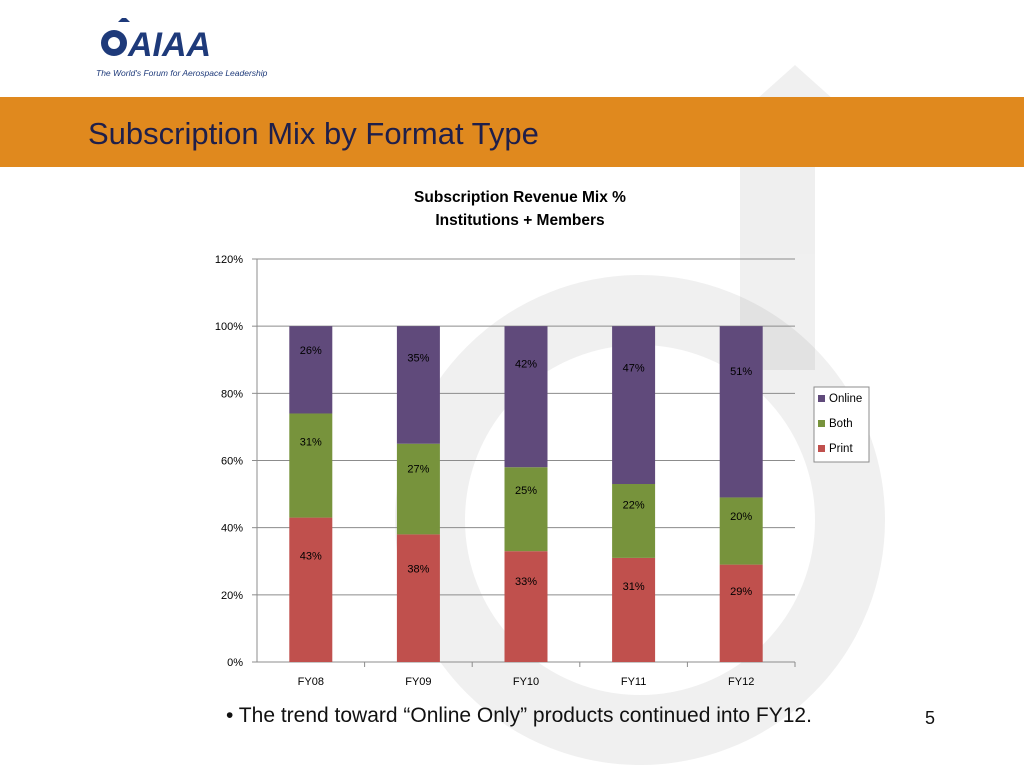 This screenshot has height=768, width=1024. Describe the element at coordinates (741, 682) in the screenshot. I see `x-tick-label: FY12` at that location.